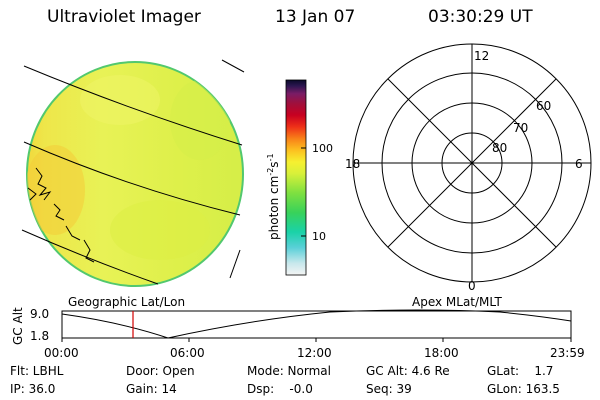  What do you see at coordinates (579, 164) in the screenshot?
I see `mlt-label-6: 6` at bounding box center [579, 164].